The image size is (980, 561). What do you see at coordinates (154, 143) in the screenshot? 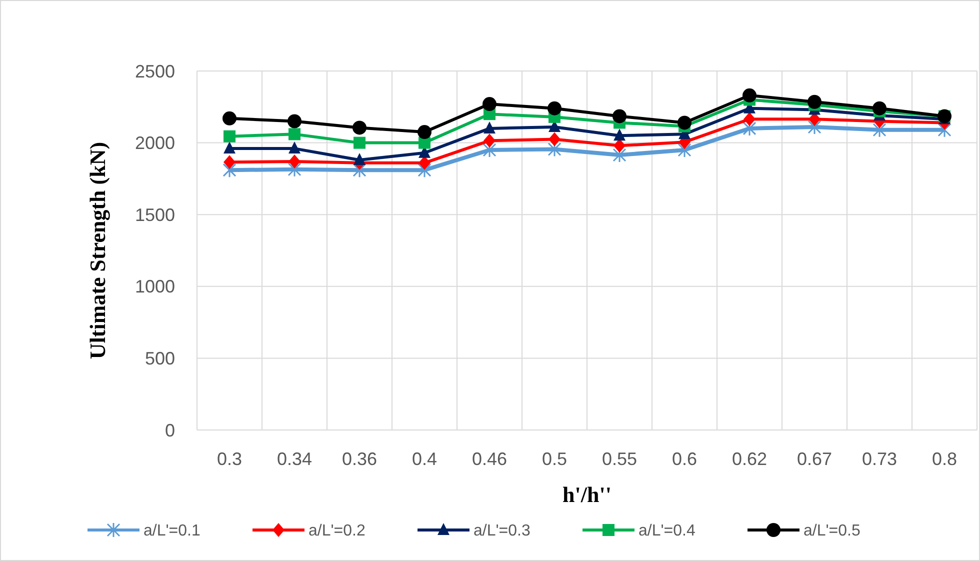
I see `y-tick-label: 2000` at bounding box center [154, 143].